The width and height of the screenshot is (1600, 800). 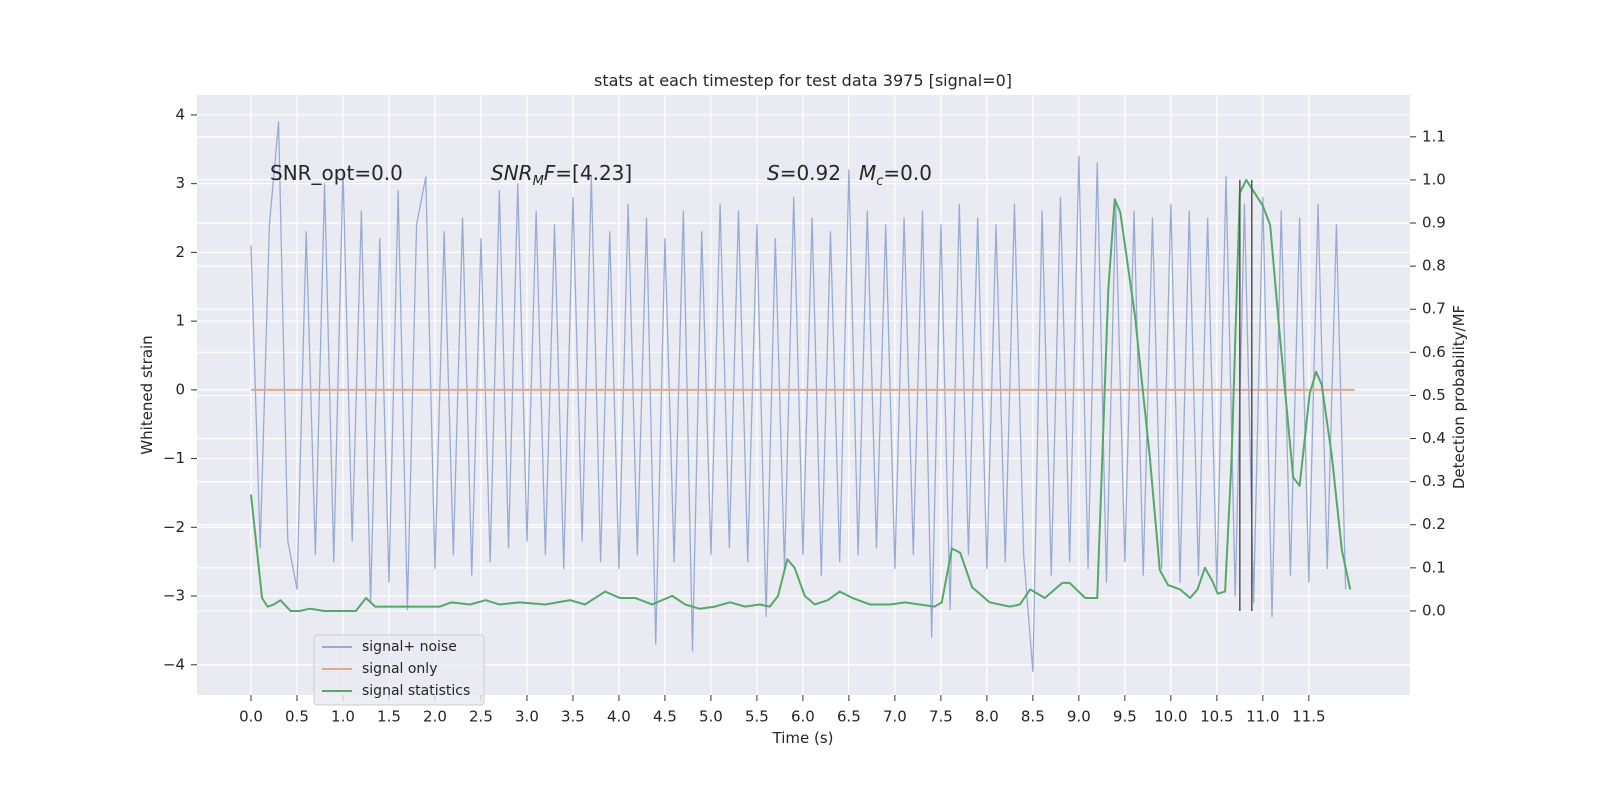 I want to click on x-tick-label: 3.0, so click(x=527, y=717).